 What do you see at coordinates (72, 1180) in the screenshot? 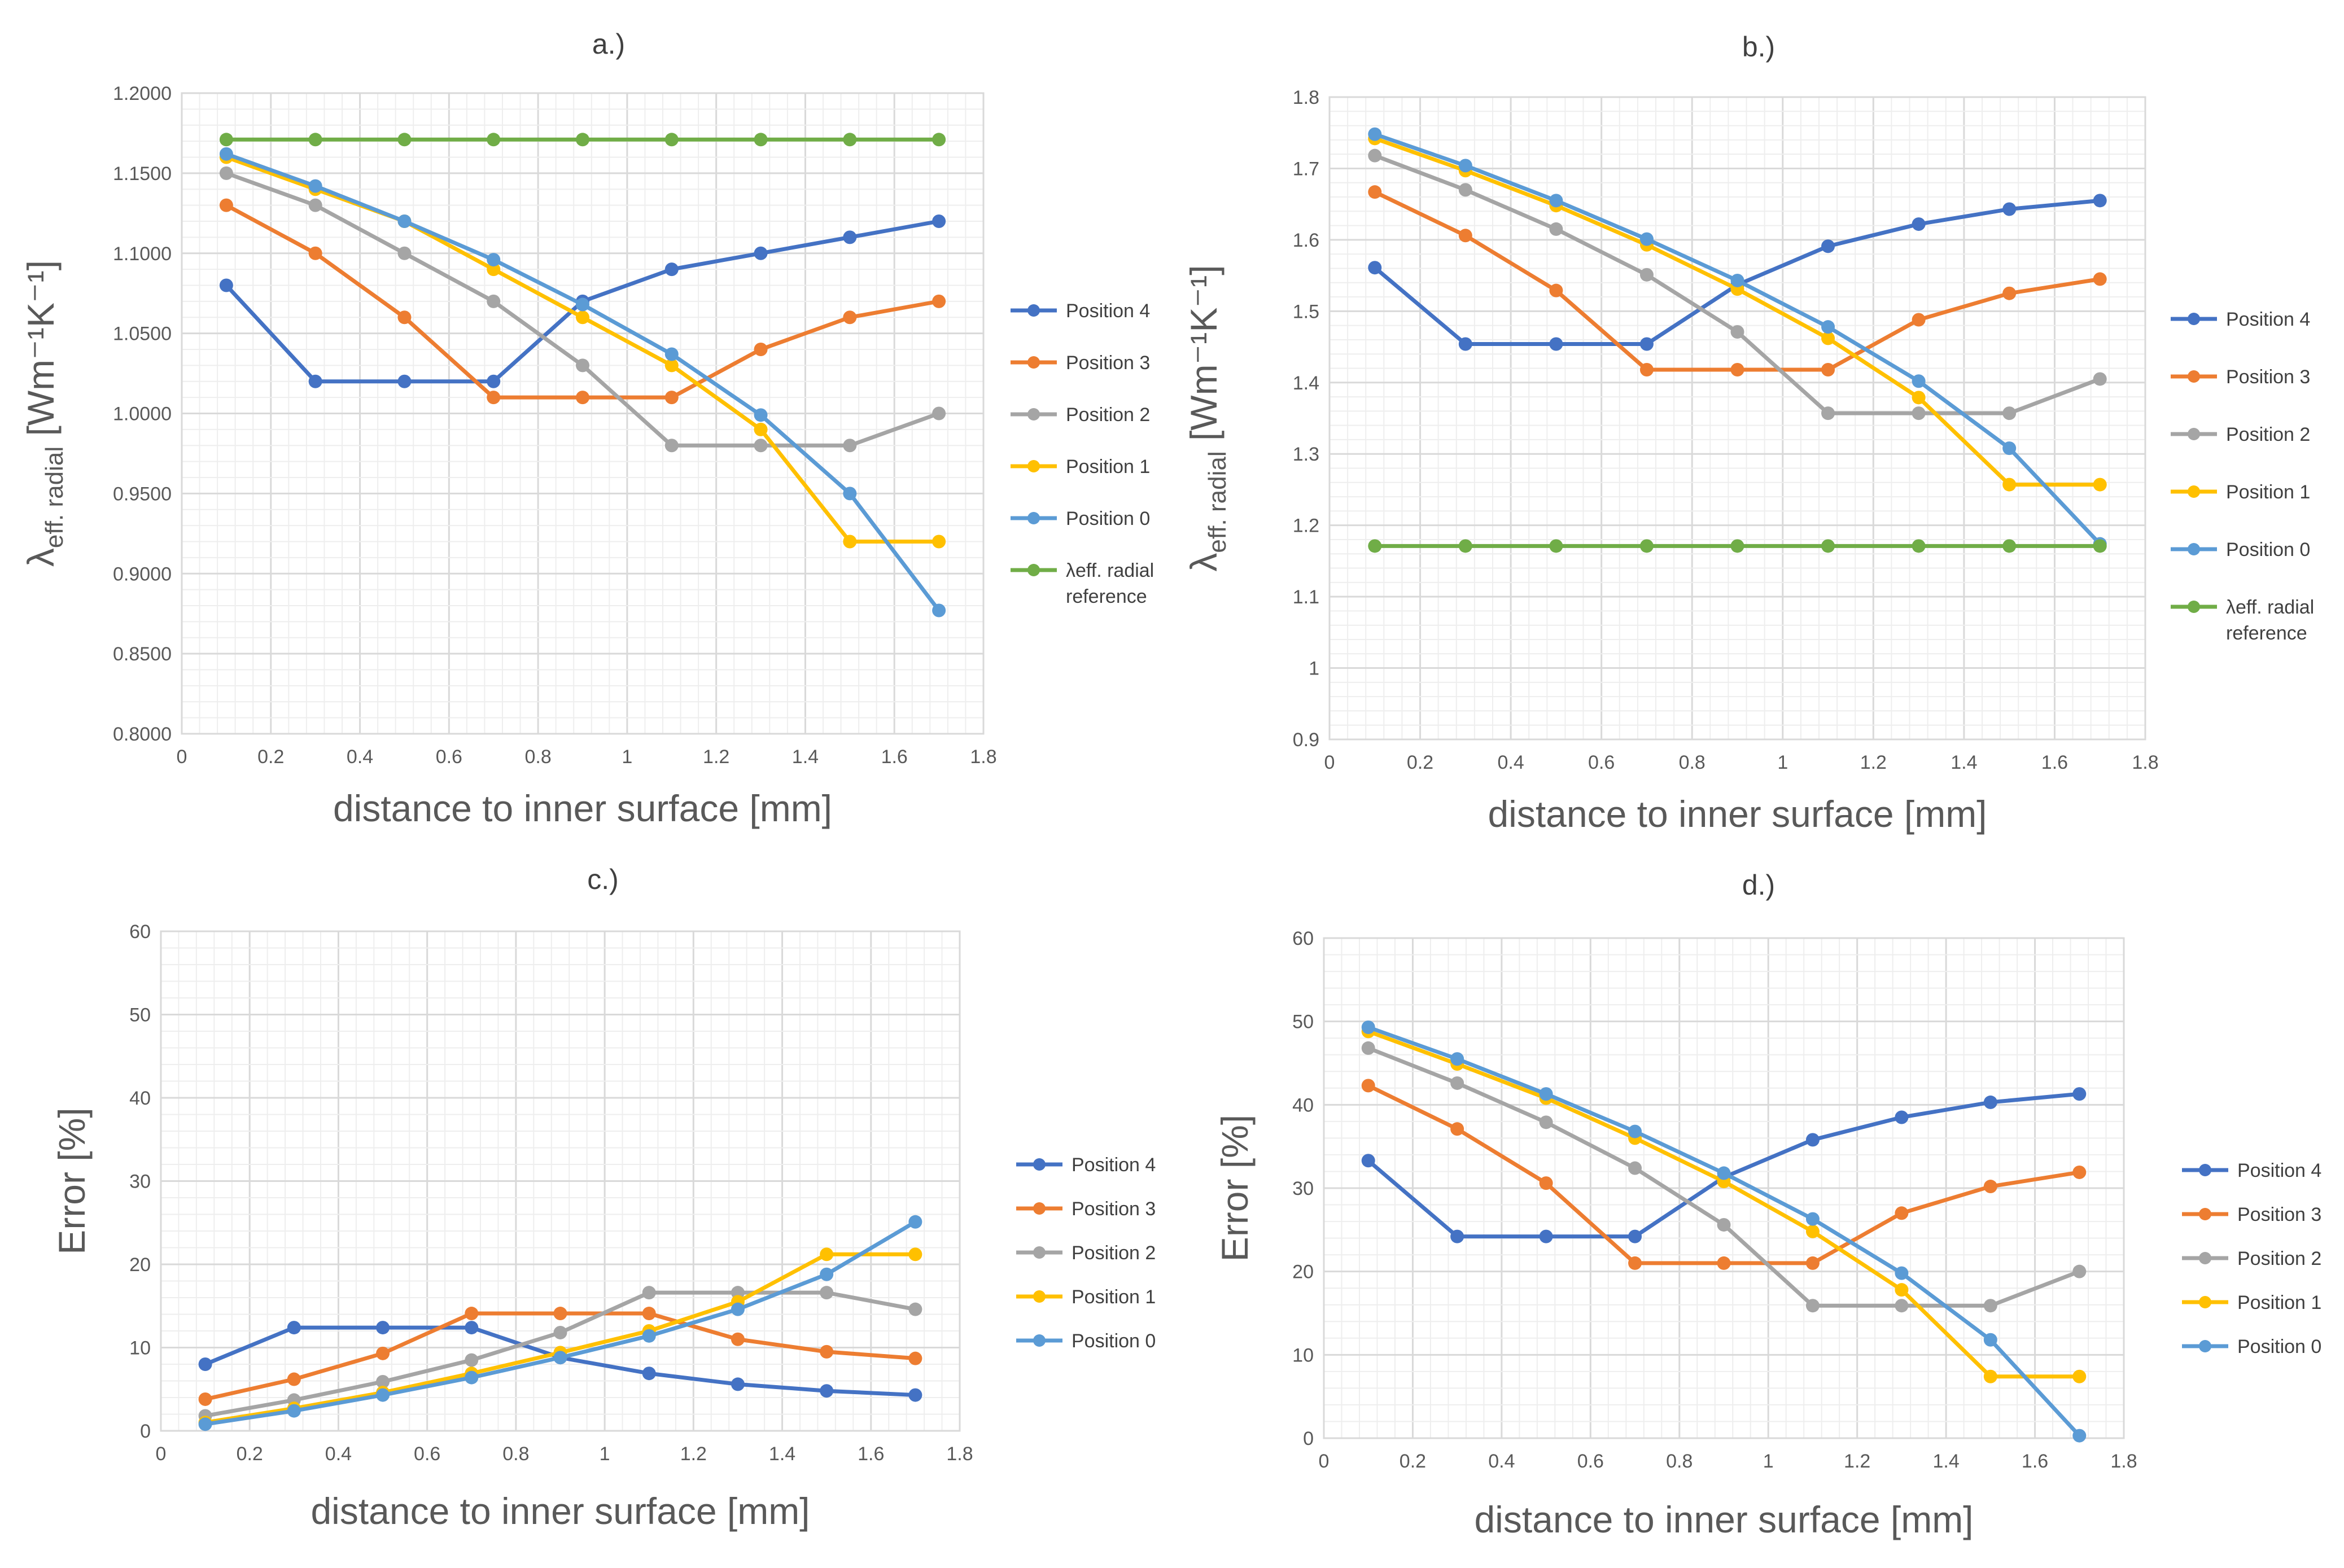
I see `y-axis-label-symbol: Error [%]` at bounding box center [72, 1180].